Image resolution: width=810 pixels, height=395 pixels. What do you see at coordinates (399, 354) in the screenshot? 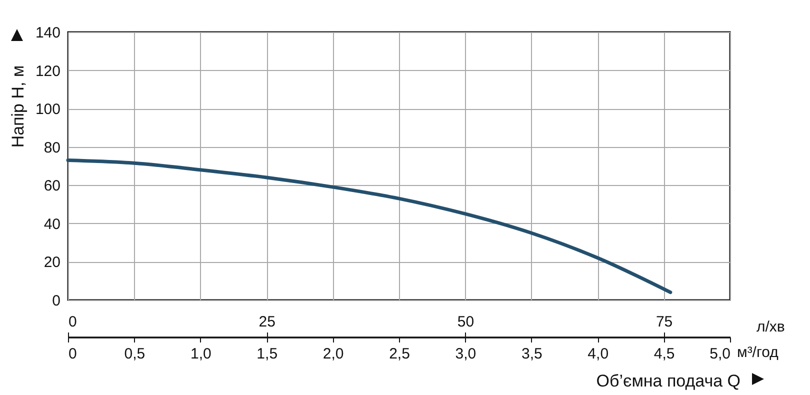
I see `x-tick-label: 2,5` at bounding box center [399, 354].